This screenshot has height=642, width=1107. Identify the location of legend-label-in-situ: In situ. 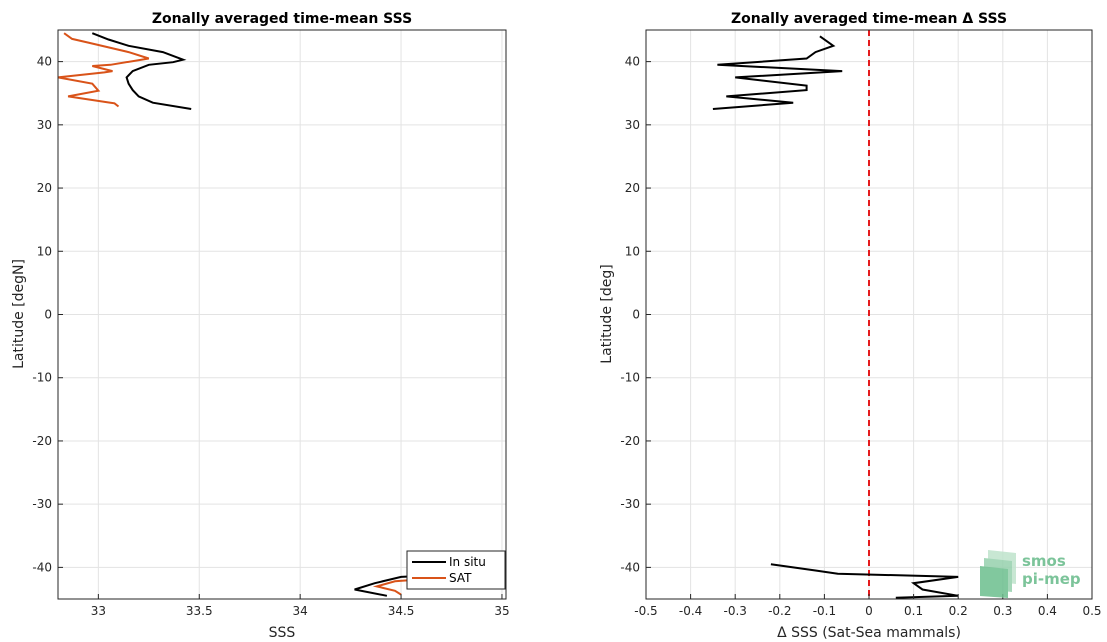
(467, 562).